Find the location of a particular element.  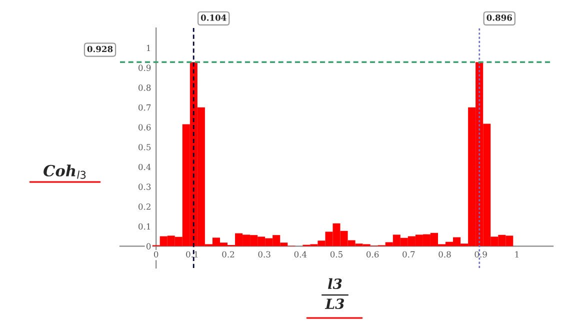

x-tick-label: 0 is located at coordinates (156, 254).